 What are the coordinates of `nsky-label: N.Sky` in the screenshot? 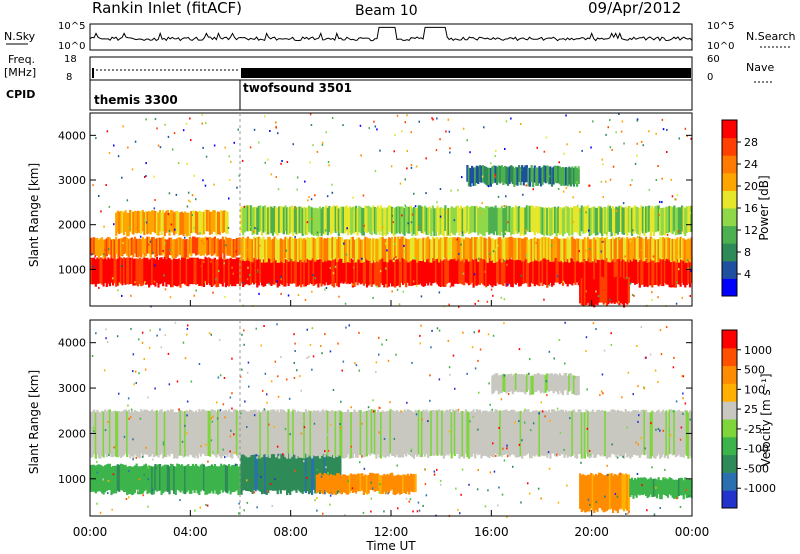 It's located at (20, 36).